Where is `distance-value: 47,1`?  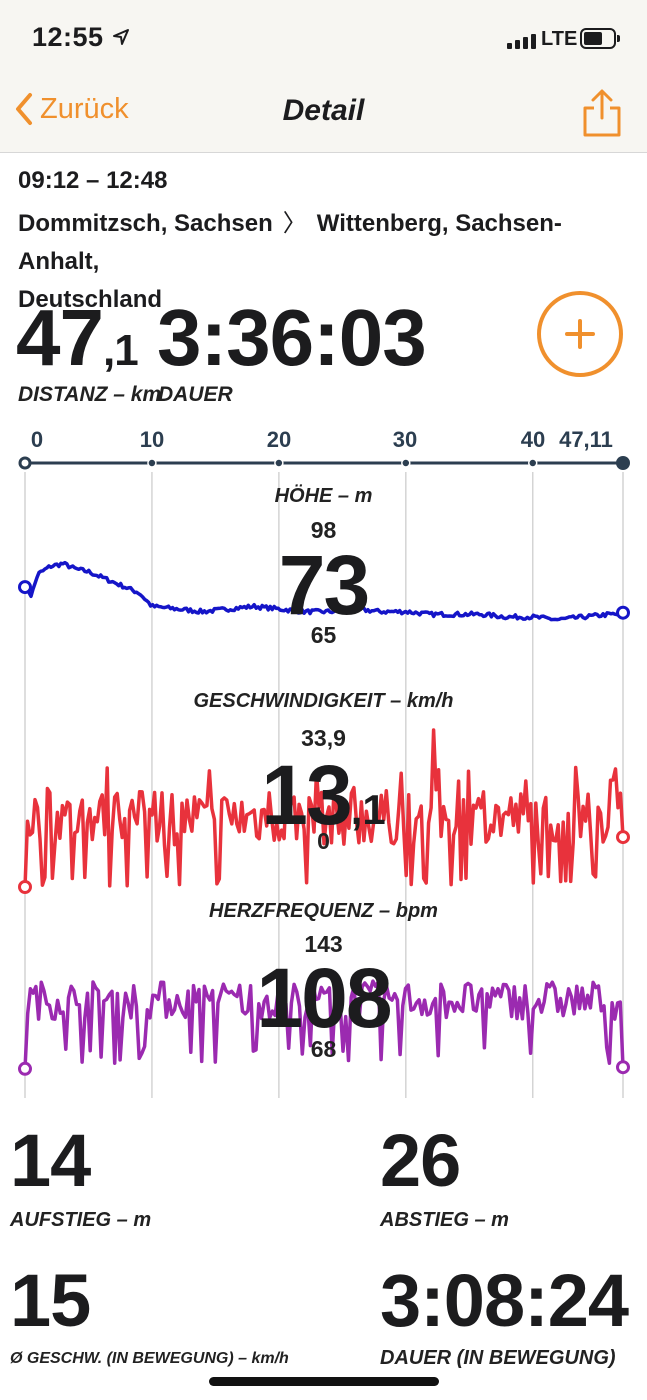
distance-value: 47,1 is located at coordinates (77, 337).